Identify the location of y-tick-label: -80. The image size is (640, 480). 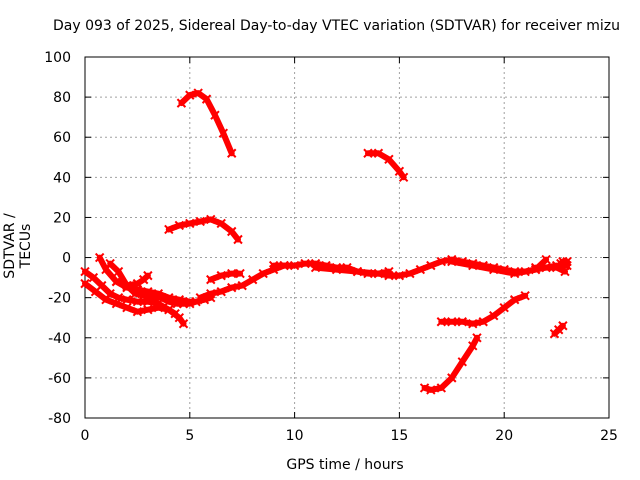
(59, 419).